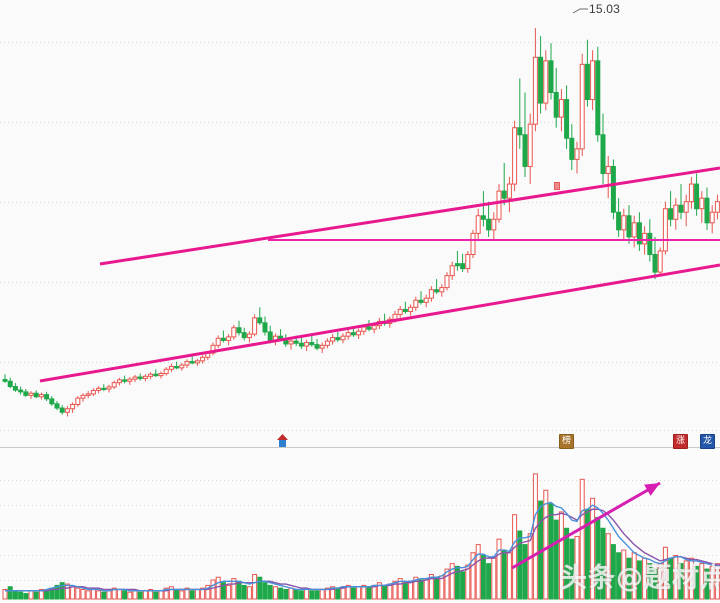 The width and height of the screenshot is (720, 603). I want to click on volume-trend-arrow, so click(586, 525).